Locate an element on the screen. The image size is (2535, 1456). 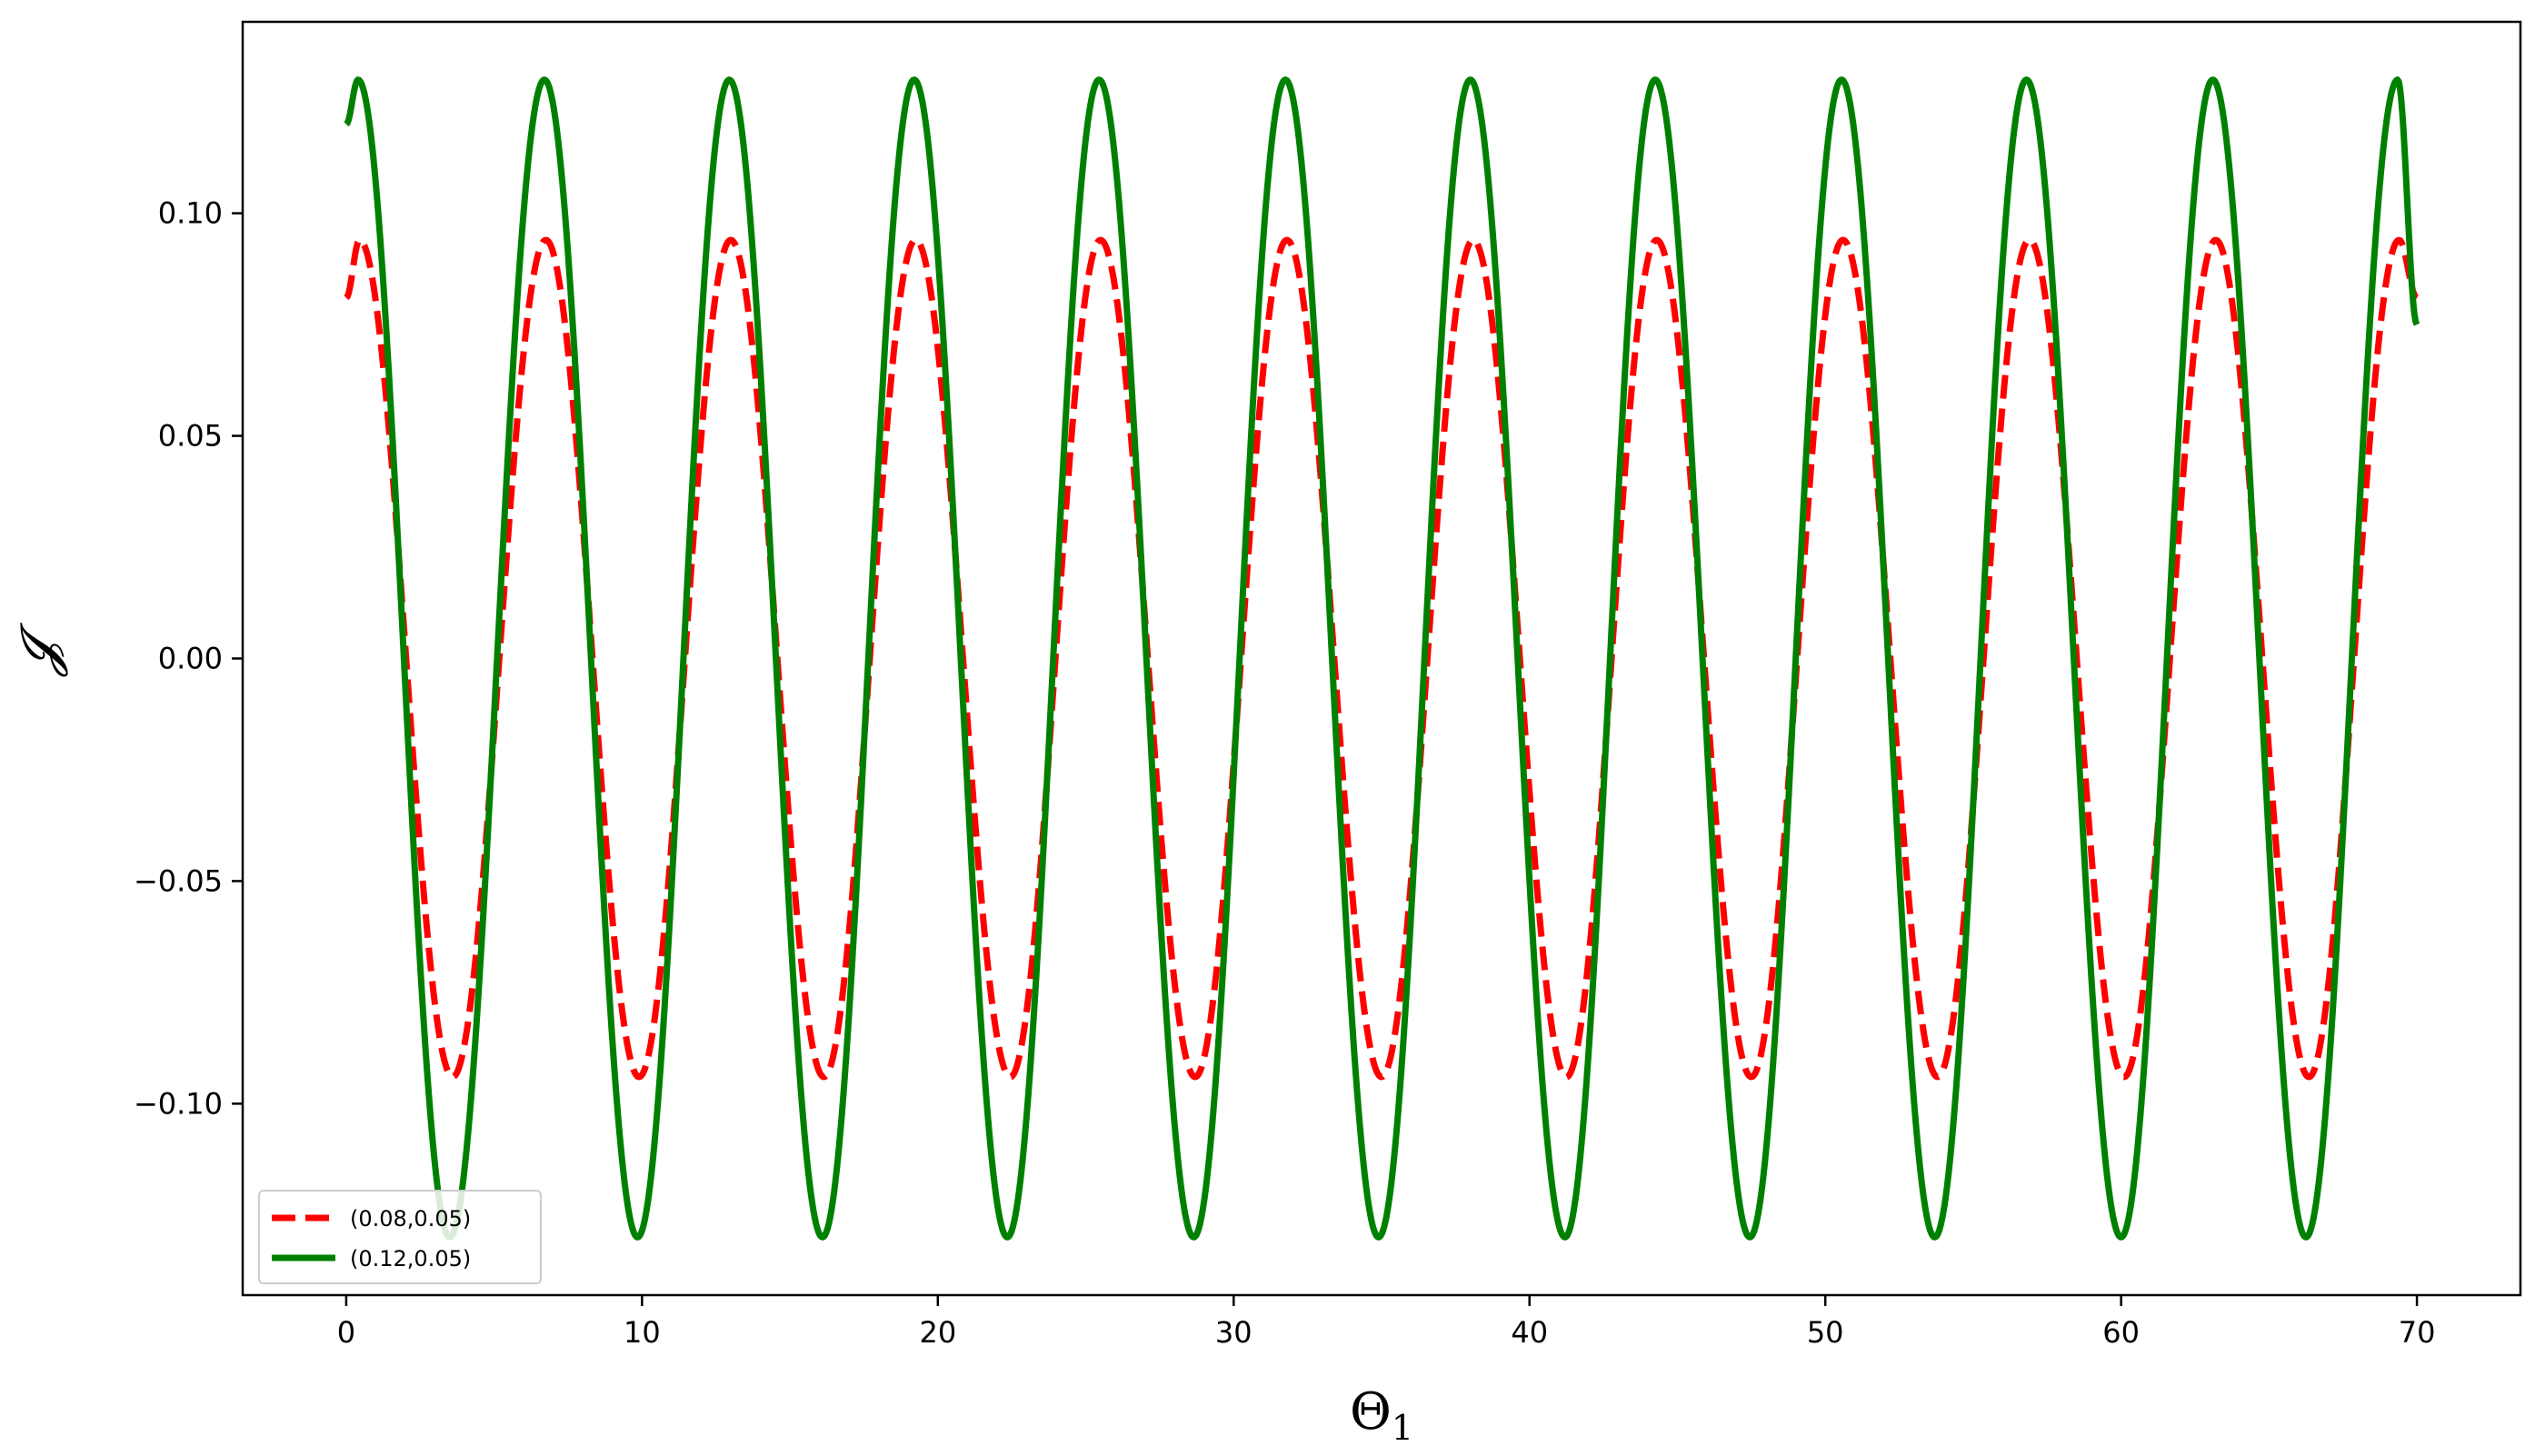
x-axis-label: Θ1 is located at coordinates (1381, 1415).